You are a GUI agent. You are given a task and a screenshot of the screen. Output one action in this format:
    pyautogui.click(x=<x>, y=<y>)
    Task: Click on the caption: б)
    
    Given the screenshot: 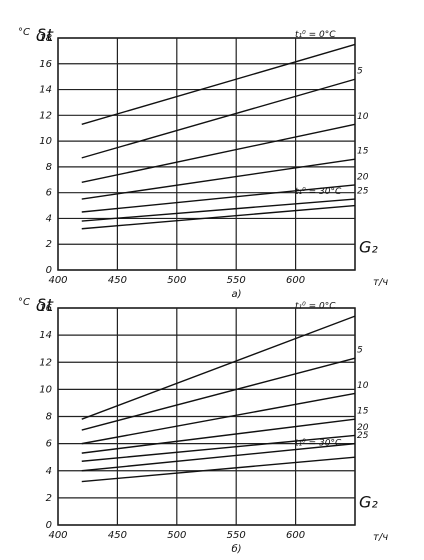 What is the action you would take?
    pyautogui.click(x=236, y=549)
    